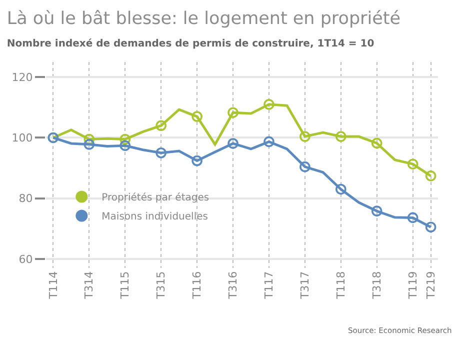  Describe the element at coordinates (203, 18) in the screenshot. I see `chart-title: Là où le bât blesse: le logement en propriété` at that location.